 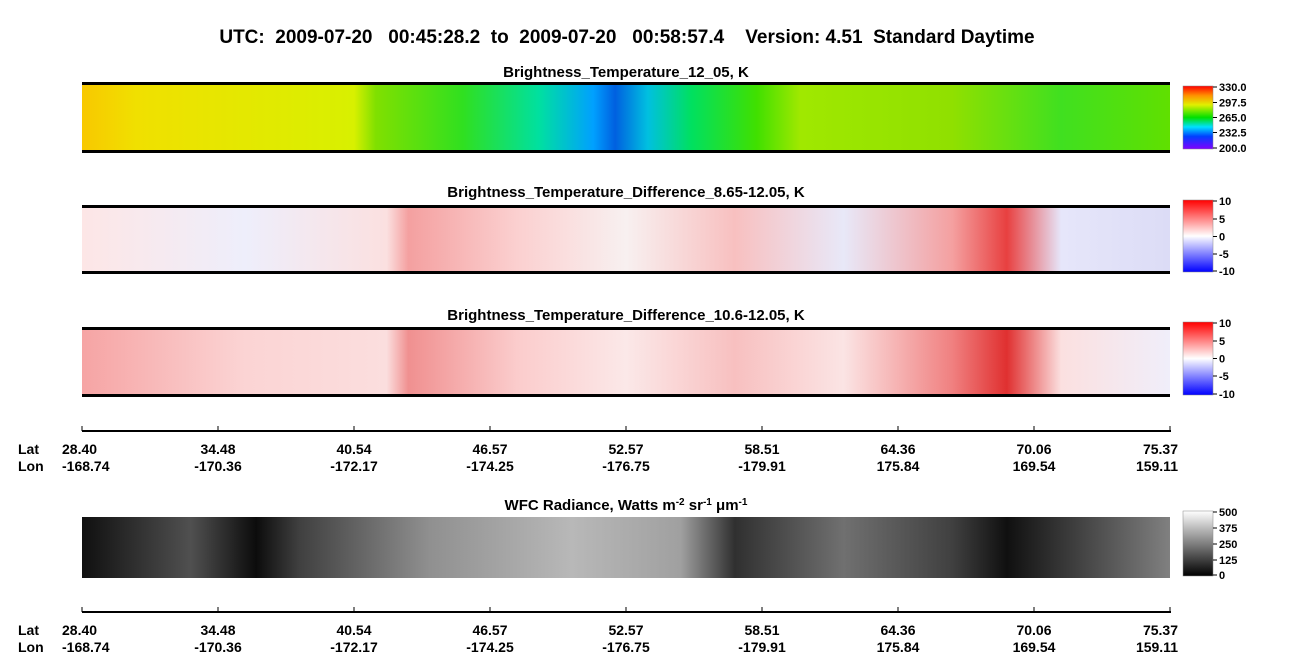 I want to click on title-superscript: -2, so click(x=680, y=502).